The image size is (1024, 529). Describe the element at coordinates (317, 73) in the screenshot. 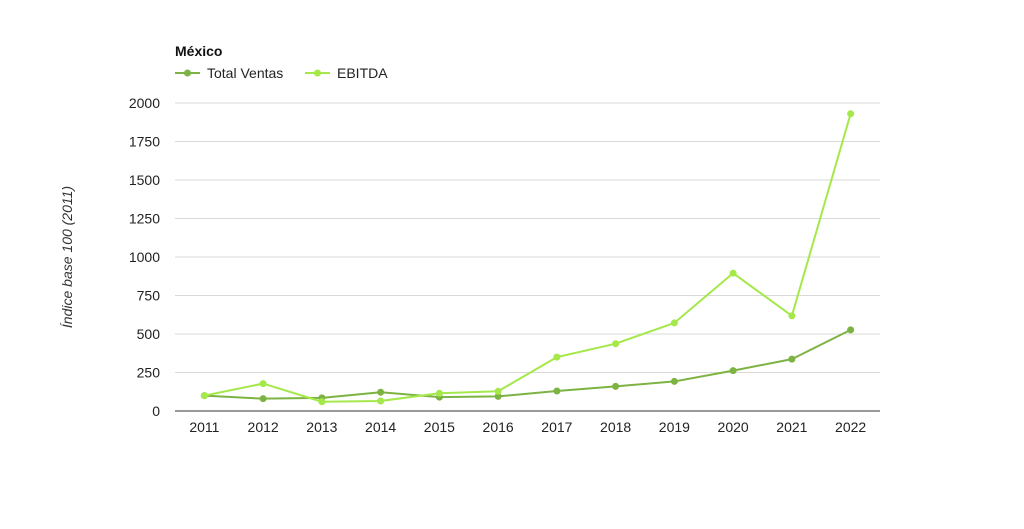

I see `legend-marker-ebitda` at that location.